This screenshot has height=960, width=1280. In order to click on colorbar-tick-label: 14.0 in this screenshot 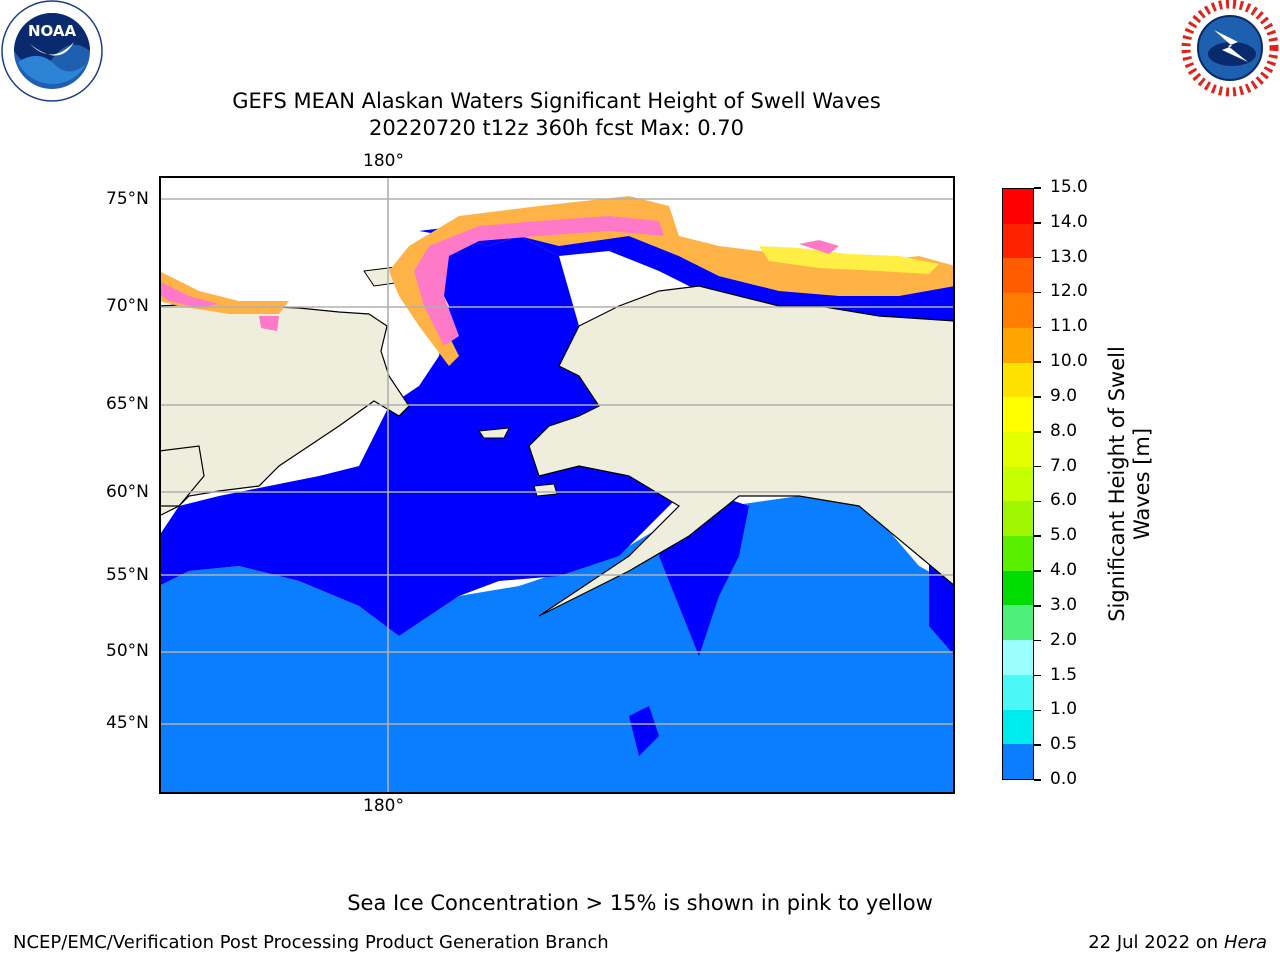, I will do `click(1069, 221)`.